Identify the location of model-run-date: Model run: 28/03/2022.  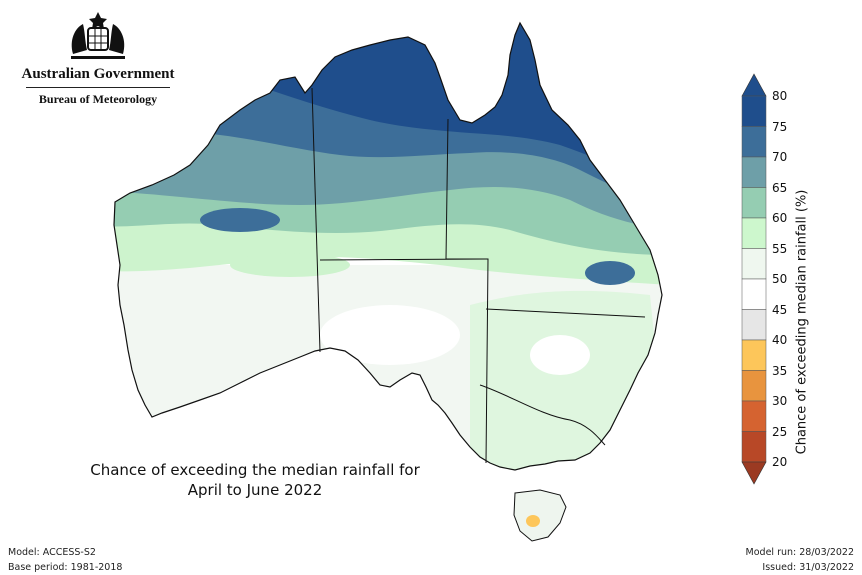
(799, 552).